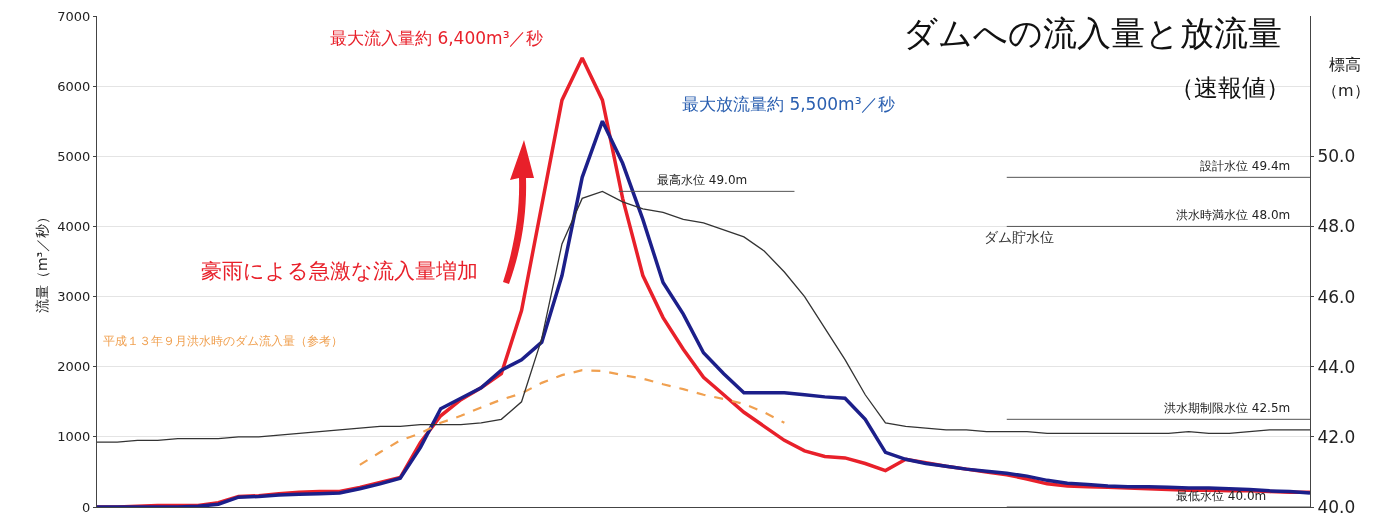 This screenshot has height=524, width=1386. Describe the element at coordinates (74, 156) in the screenshot. I see `y-tick-label: 5000` at that location.